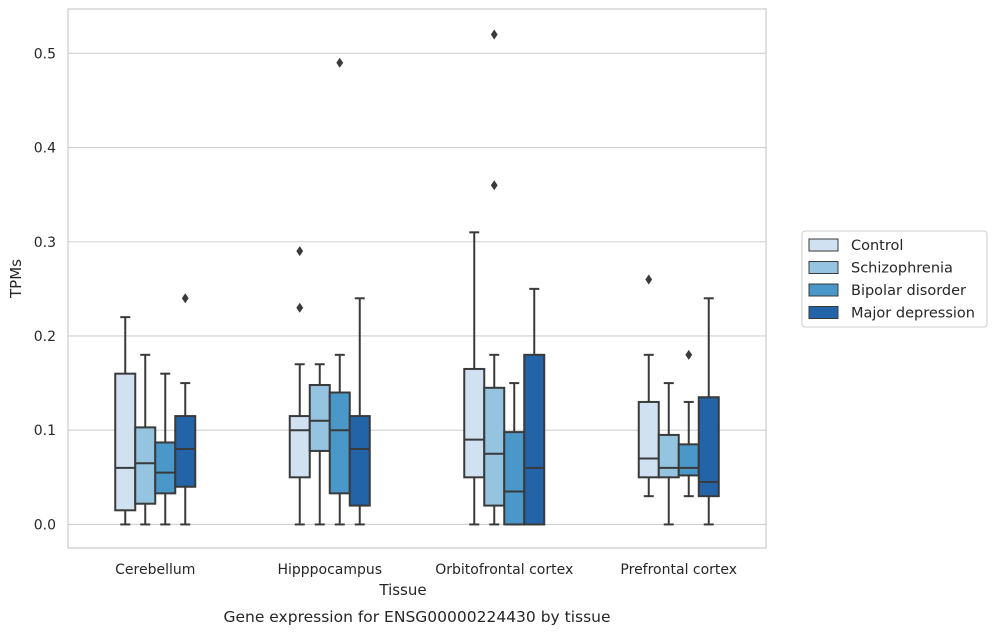 The width and height of the screenshot is (997, 634). I want to click on y-axis-title: TPMs, so click(16, 279).